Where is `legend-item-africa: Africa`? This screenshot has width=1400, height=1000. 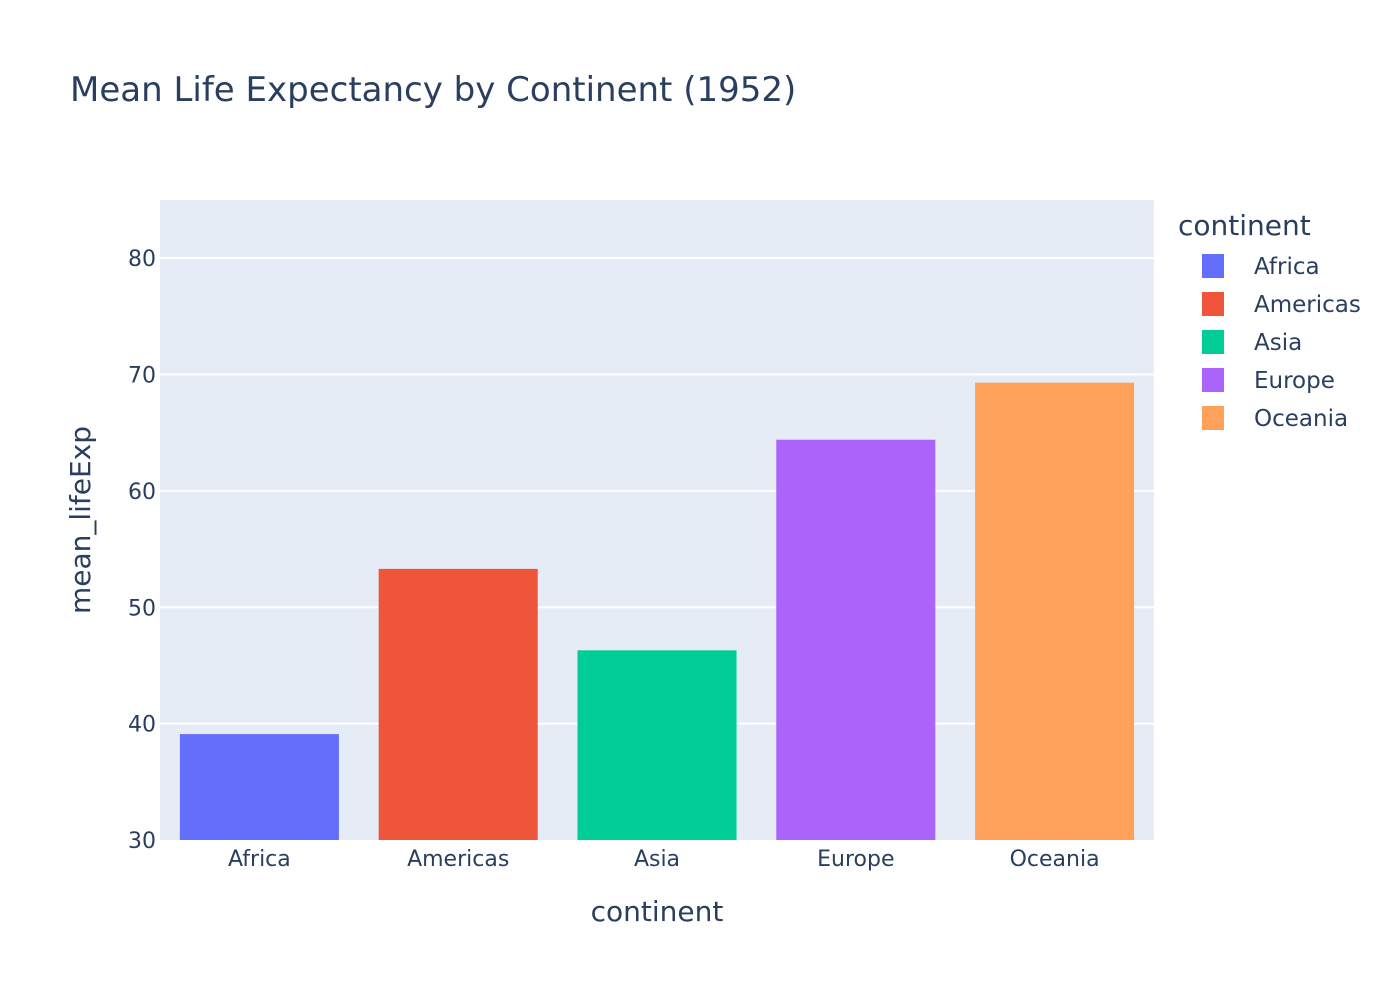
legend-item-africa: Africa is located at coordinates (1261, 267).